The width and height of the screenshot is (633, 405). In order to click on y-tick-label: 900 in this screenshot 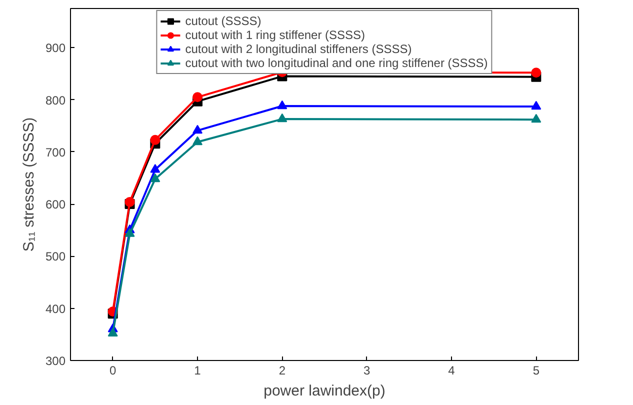, I will do `click(55, 48)`.